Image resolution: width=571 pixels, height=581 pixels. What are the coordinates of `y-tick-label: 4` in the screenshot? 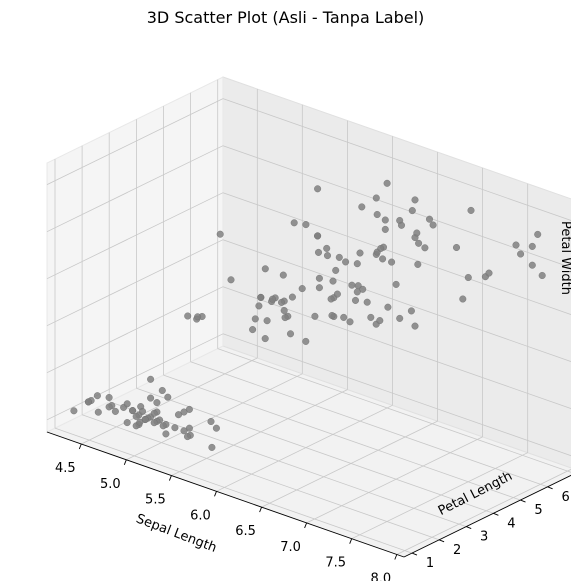 It's located at (511, 523).